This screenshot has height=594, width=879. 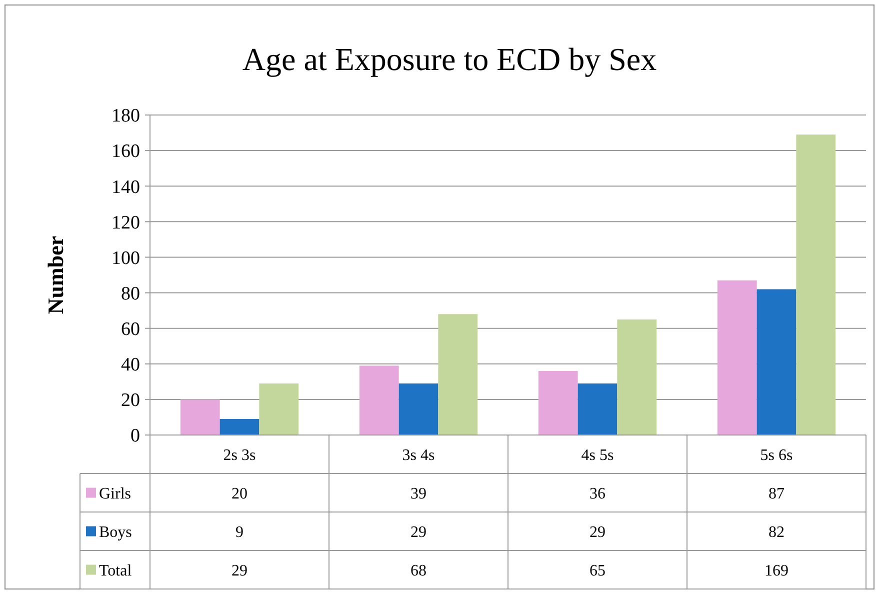 What do you see at coordinates (418, 455) in the screenshot?
I see `x-tick-label: 3s 4s` at bounding box center [418, 455].